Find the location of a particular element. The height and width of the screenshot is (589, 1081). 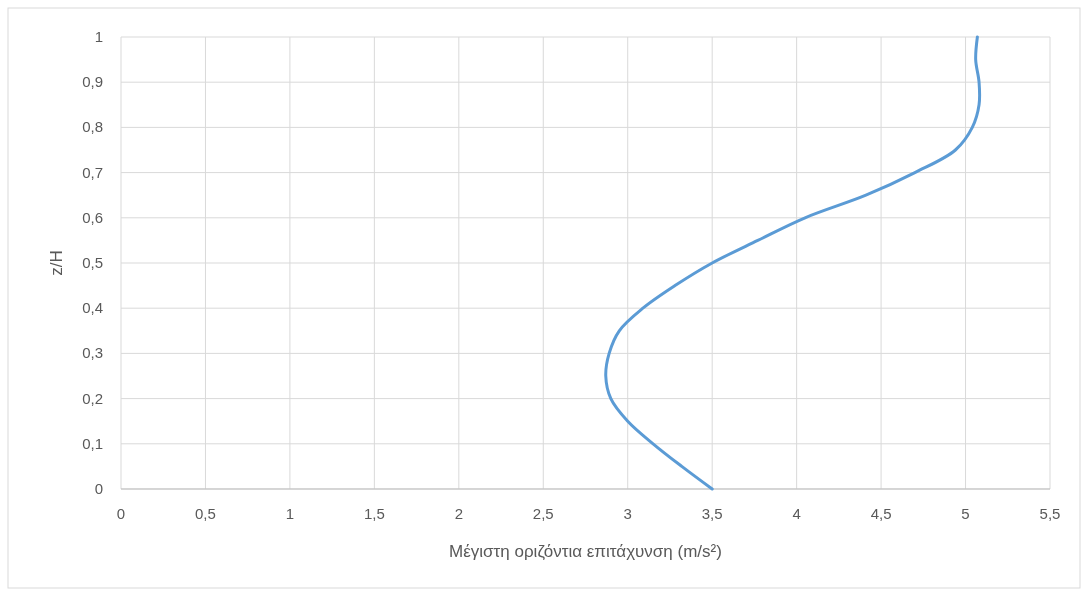

x-tick-label: 4 is located at coordinates (796, 513).